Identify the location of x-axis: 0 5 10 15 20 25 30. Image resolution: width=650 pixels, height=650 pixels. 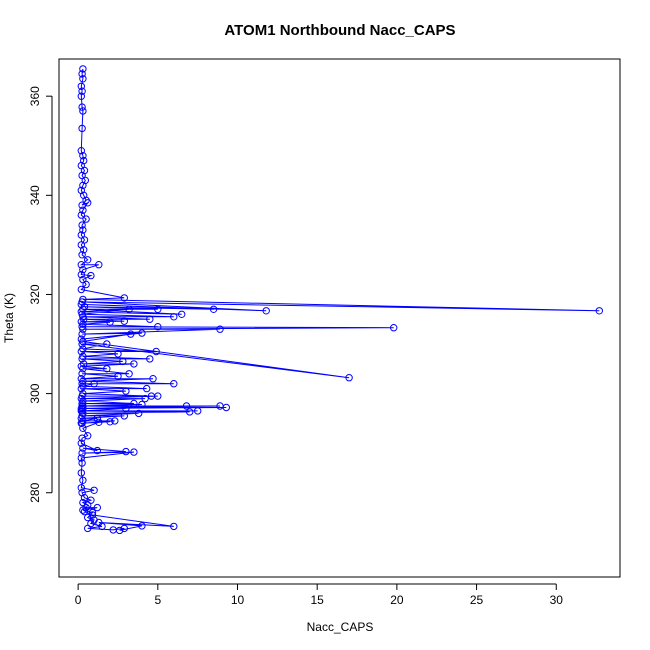
(319, 595).